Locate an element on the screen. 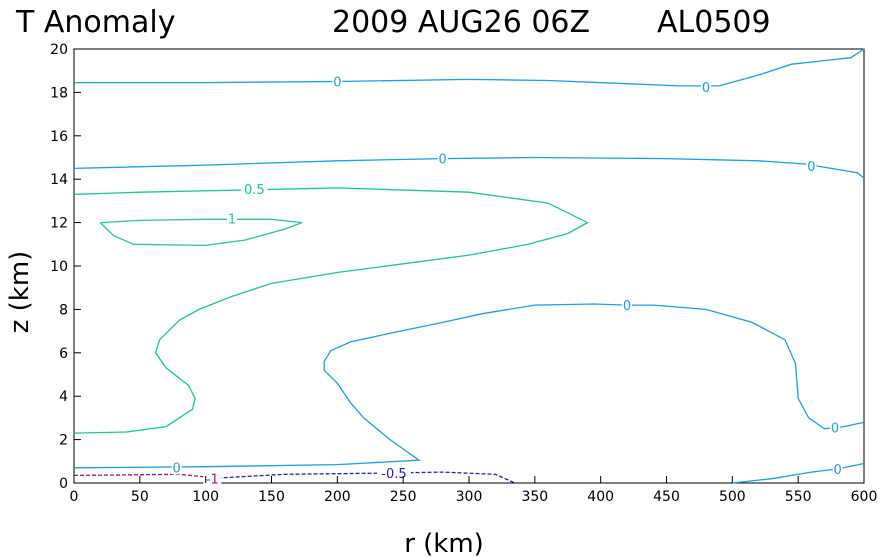  x-tick-label: 550 is located at coordinates (798, 497).